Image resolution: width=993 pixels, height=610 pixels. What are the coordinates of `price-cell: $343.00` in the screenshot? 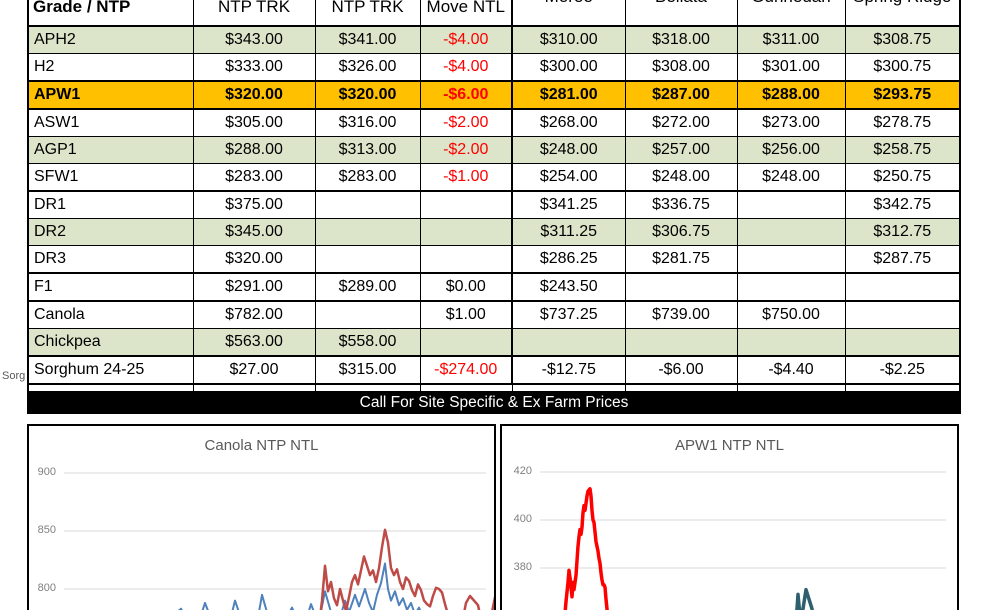 It's located at (254, 39).